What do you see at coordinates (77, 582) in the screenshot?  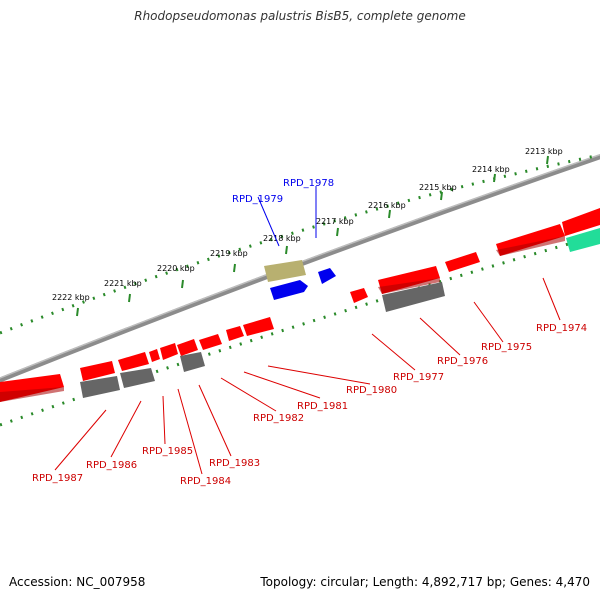 I see `accession-text: Accession: NC_007958` at bounding box center [77, 582].